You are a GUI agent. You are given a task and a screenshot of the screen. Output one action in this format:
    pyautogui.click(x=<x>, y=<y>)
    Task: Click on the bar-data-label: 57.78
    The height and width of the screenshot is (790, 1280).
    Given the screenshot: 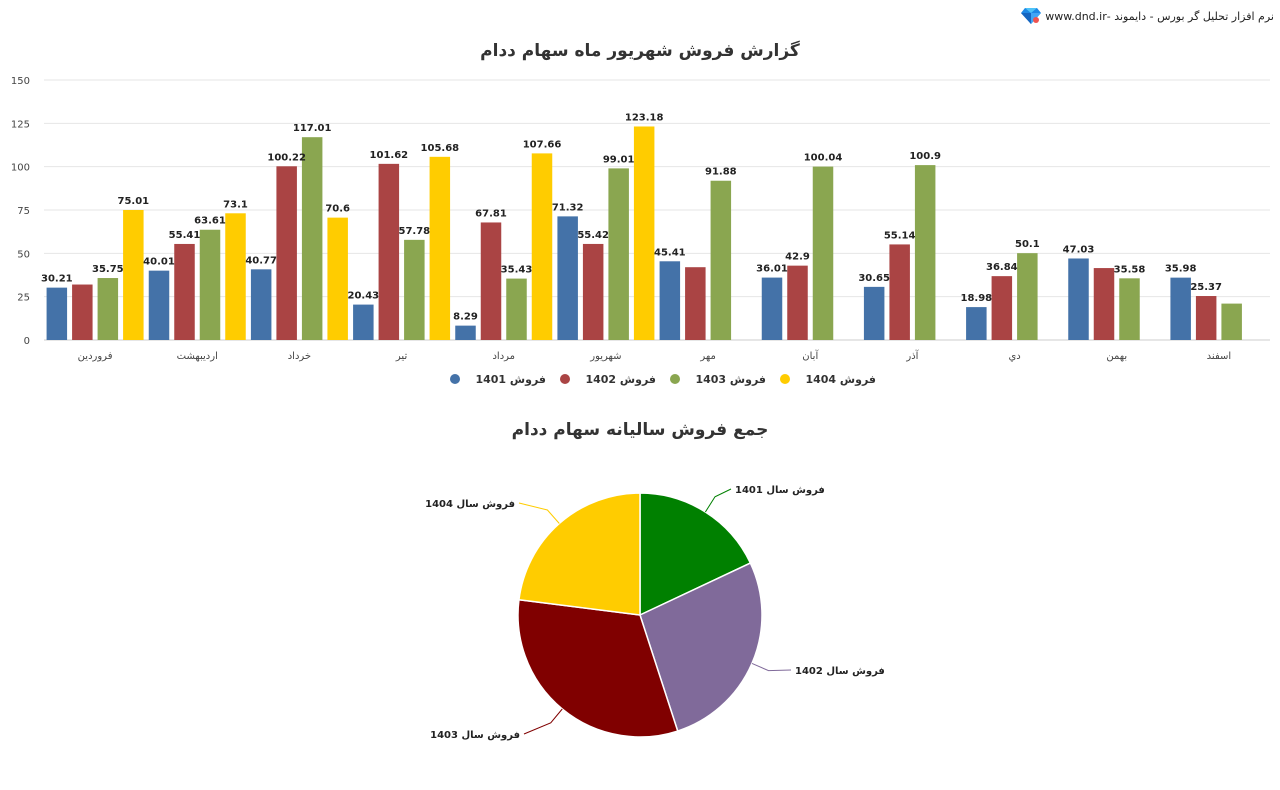 What is the action you would take?
    pyautogui.click(x=415, y=231)
    